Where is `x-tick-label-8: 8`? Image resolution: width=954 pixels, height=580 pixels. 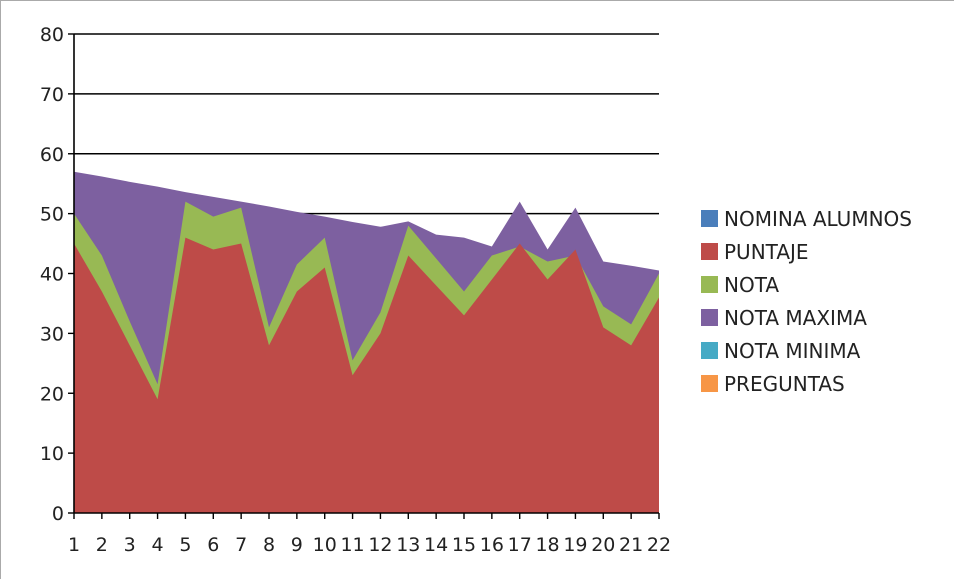 x-tick-label-8: 8 is located at coordinates (269, 545).